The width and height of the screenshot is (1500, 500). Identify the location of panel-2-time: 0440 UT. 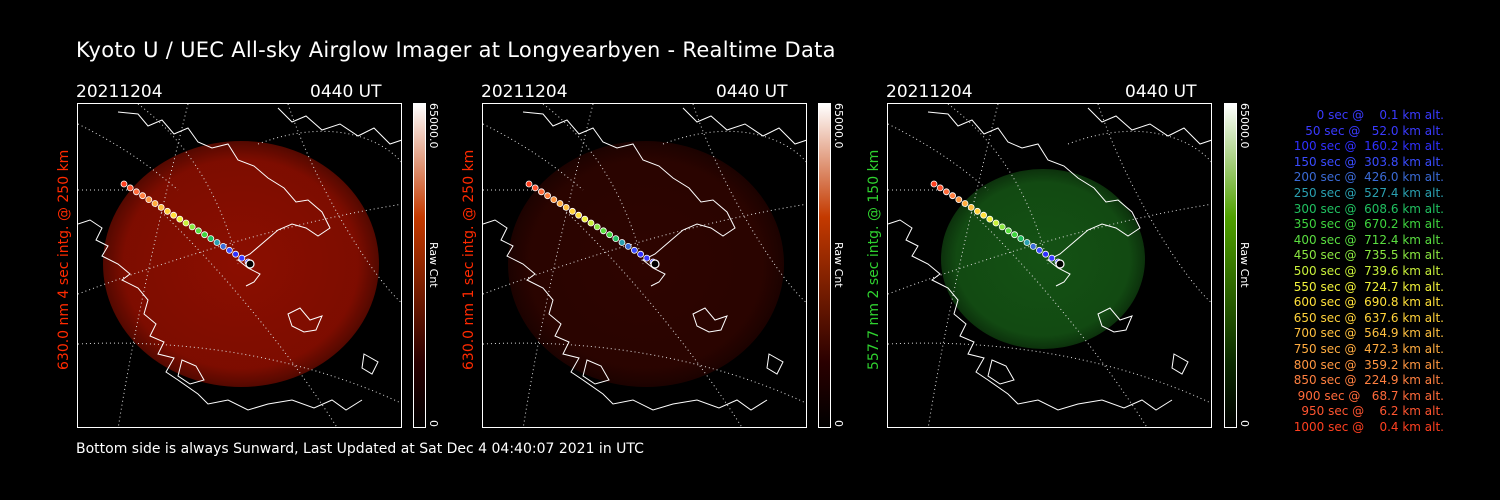
(752, 92).